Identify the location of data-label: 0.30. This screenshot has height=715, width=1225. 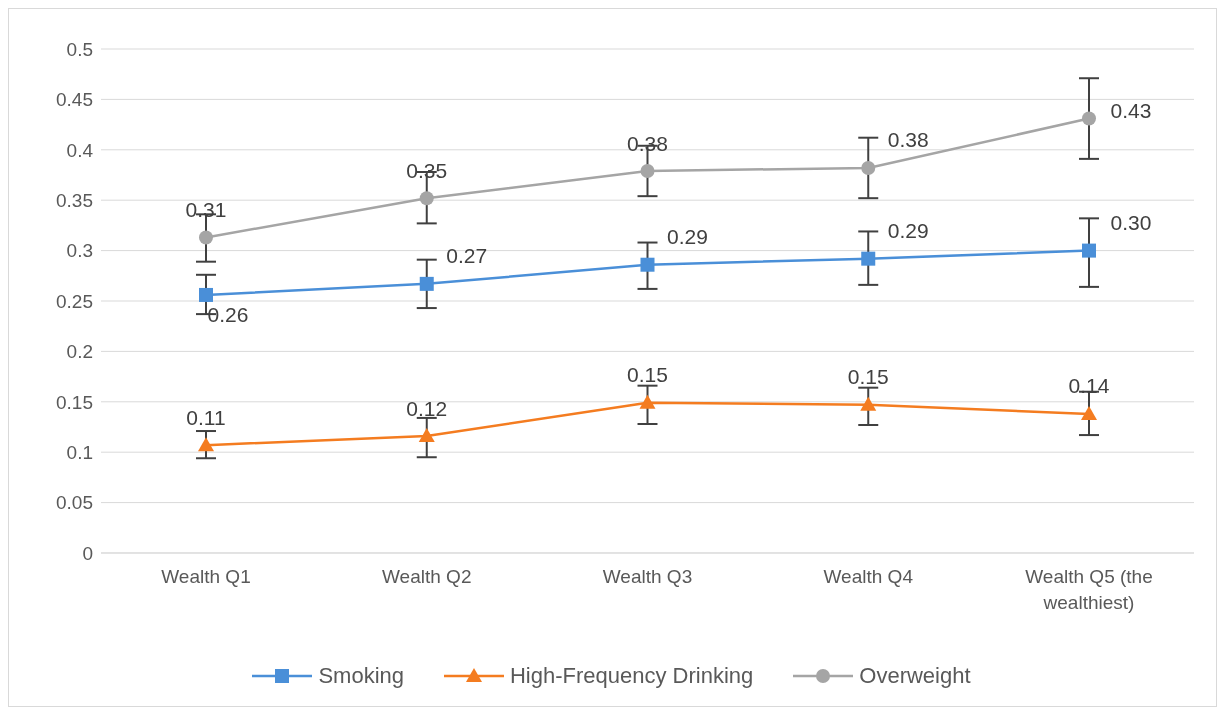
(1131, 223).